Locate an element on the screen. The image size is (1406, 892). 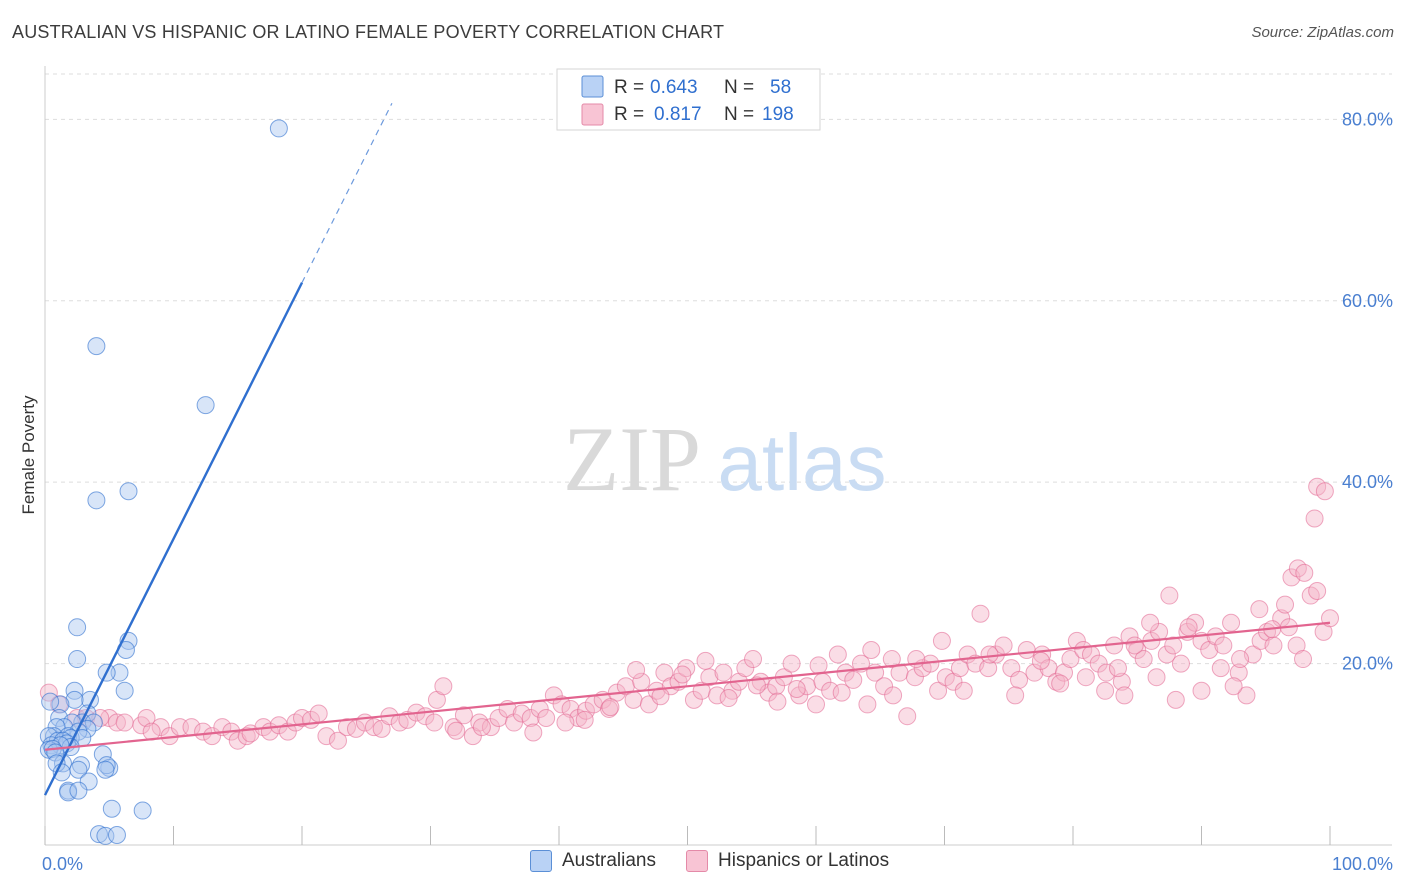
australian-points is located at coordinates (163, 482).